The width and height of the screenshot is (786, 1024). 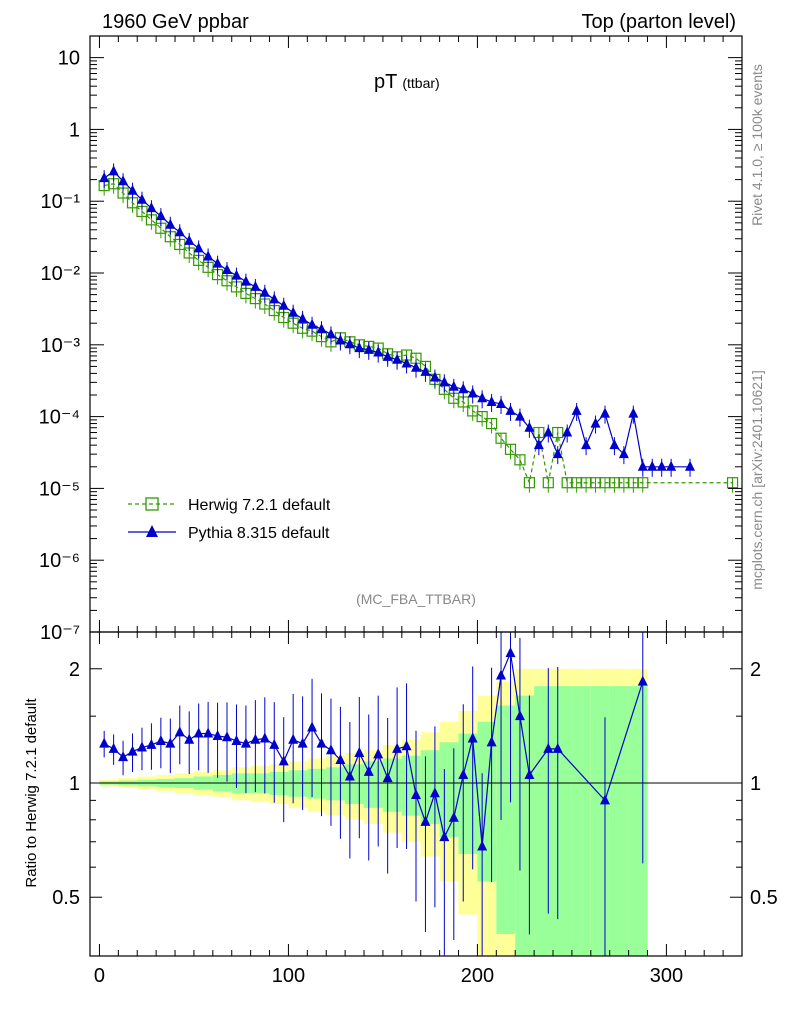 What do you see at coordinates (755, 670) in the screenshot?
I see `ratio-y-tick-label-right: 2` at bounding box center [755, 670].